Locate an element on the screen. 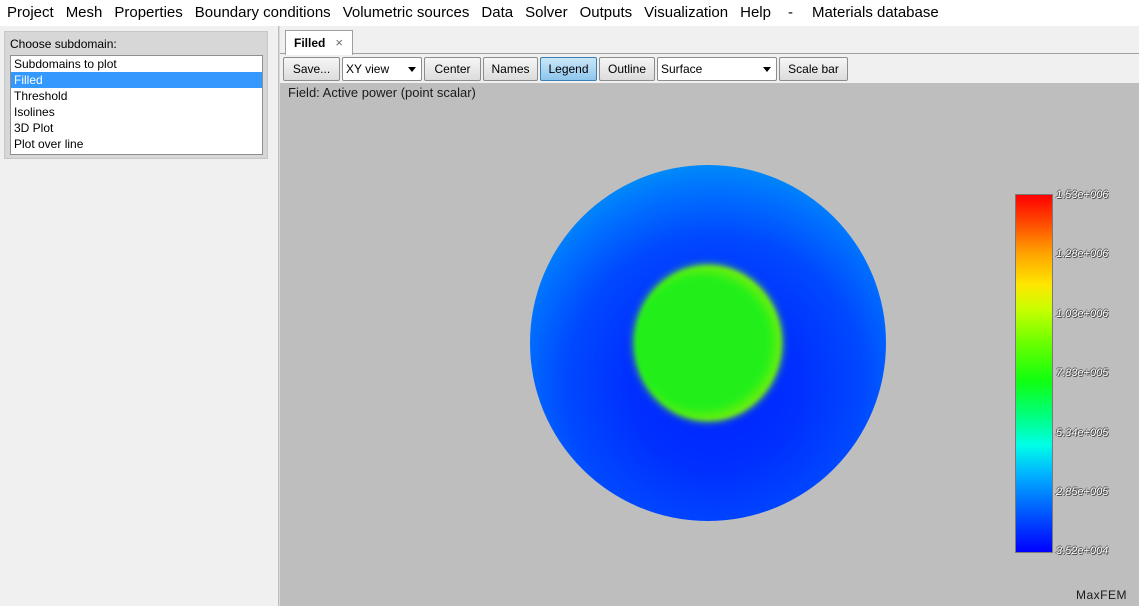 The image size is (1139, 606). legend-label-3: 1.03e+006 is located at coordinates (1082, 314).